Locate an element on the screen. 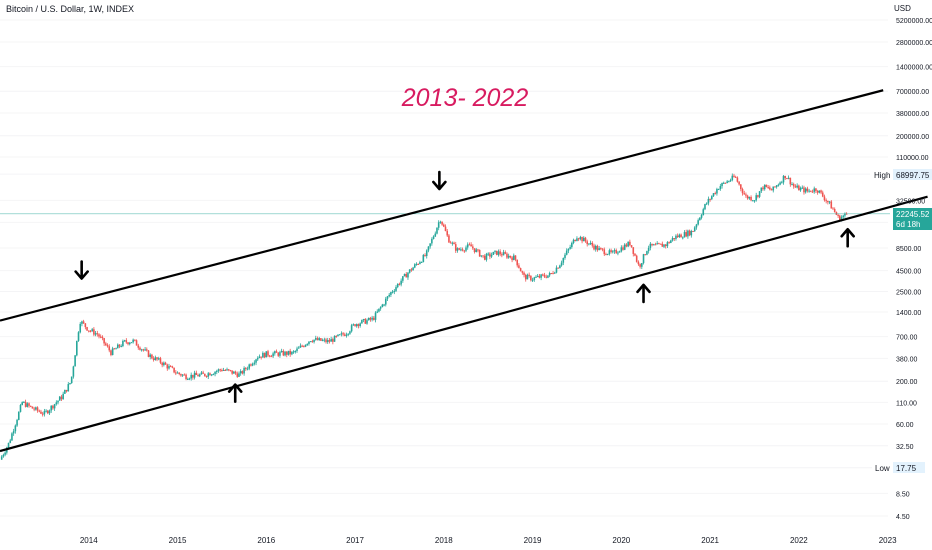 This screenshot has height=550, width=932. high-value: 68997.75 is located at coordinates (913, 175).